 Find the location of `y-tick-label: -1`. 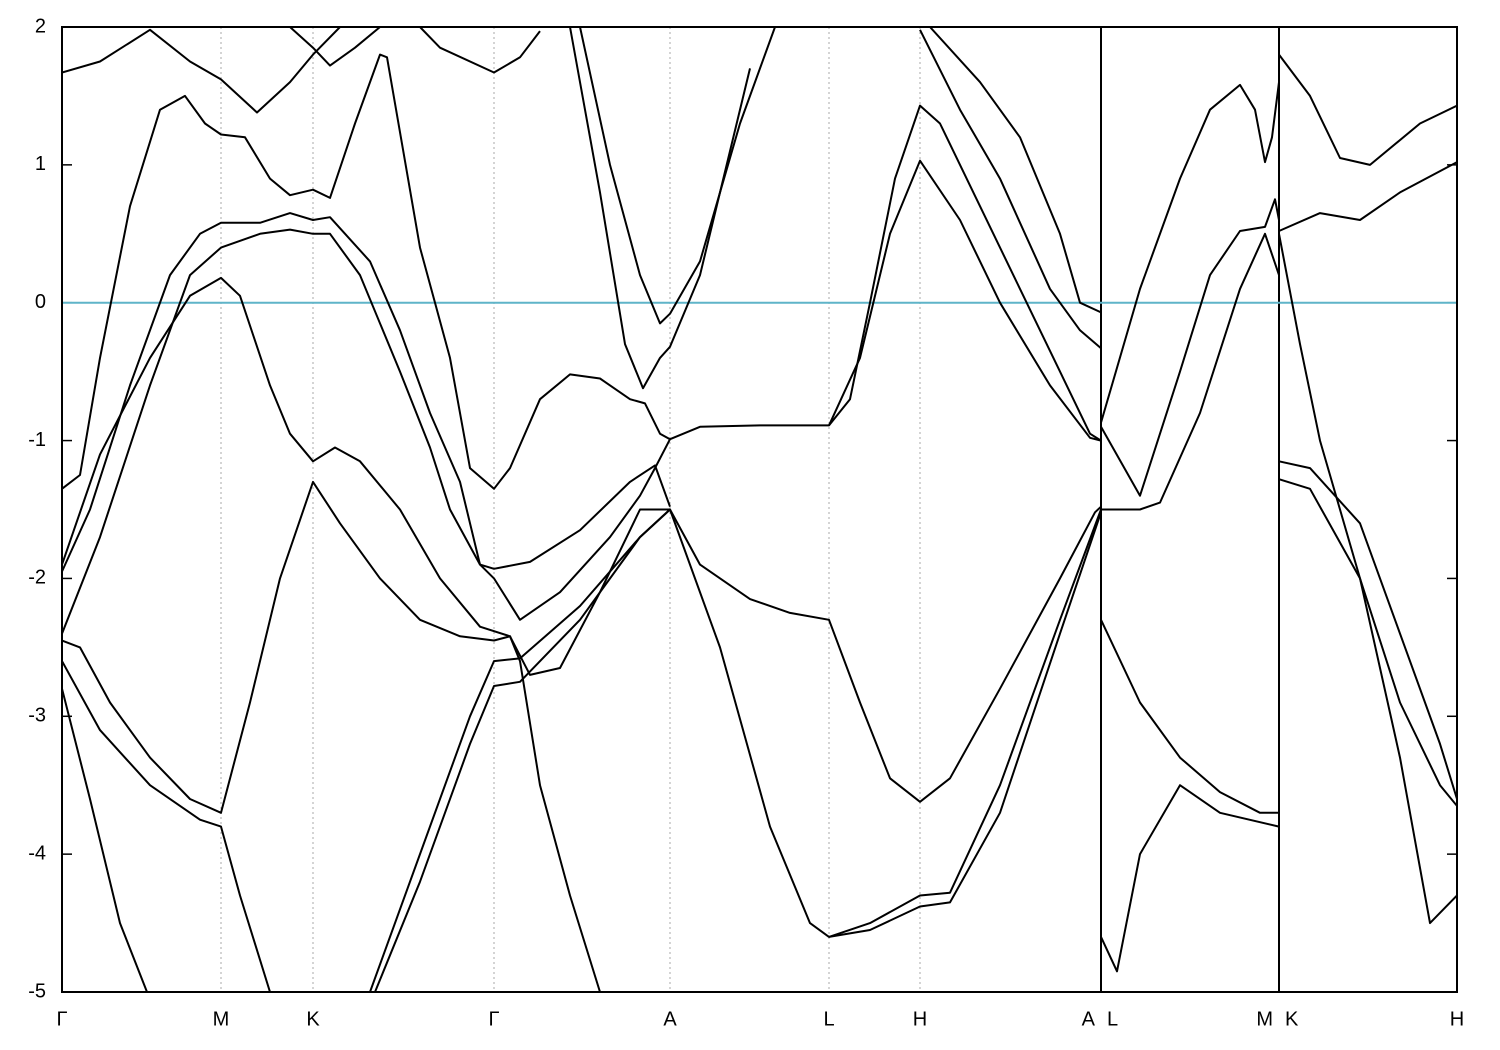

y-tick-label: -1 is located at coordinates (37, 440).